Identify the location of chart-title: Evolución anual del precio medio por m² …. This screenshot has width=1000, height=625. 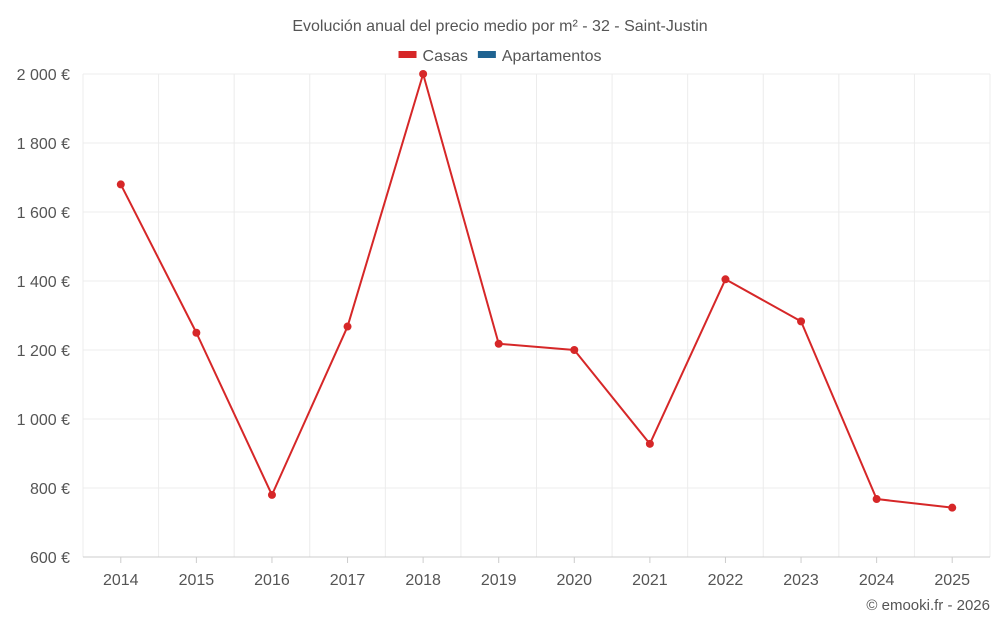
(499, 26).